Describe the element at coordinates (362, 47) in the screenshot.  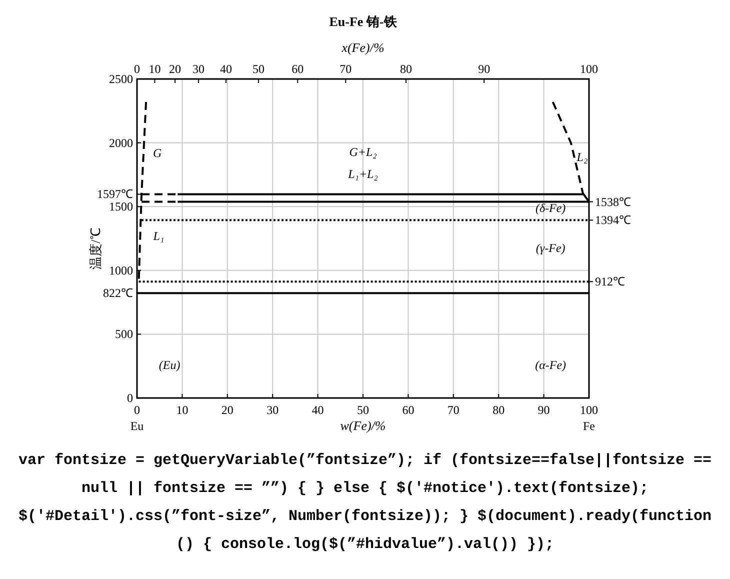
I see `x2-axis-title: x(Fe)/%` at that location.